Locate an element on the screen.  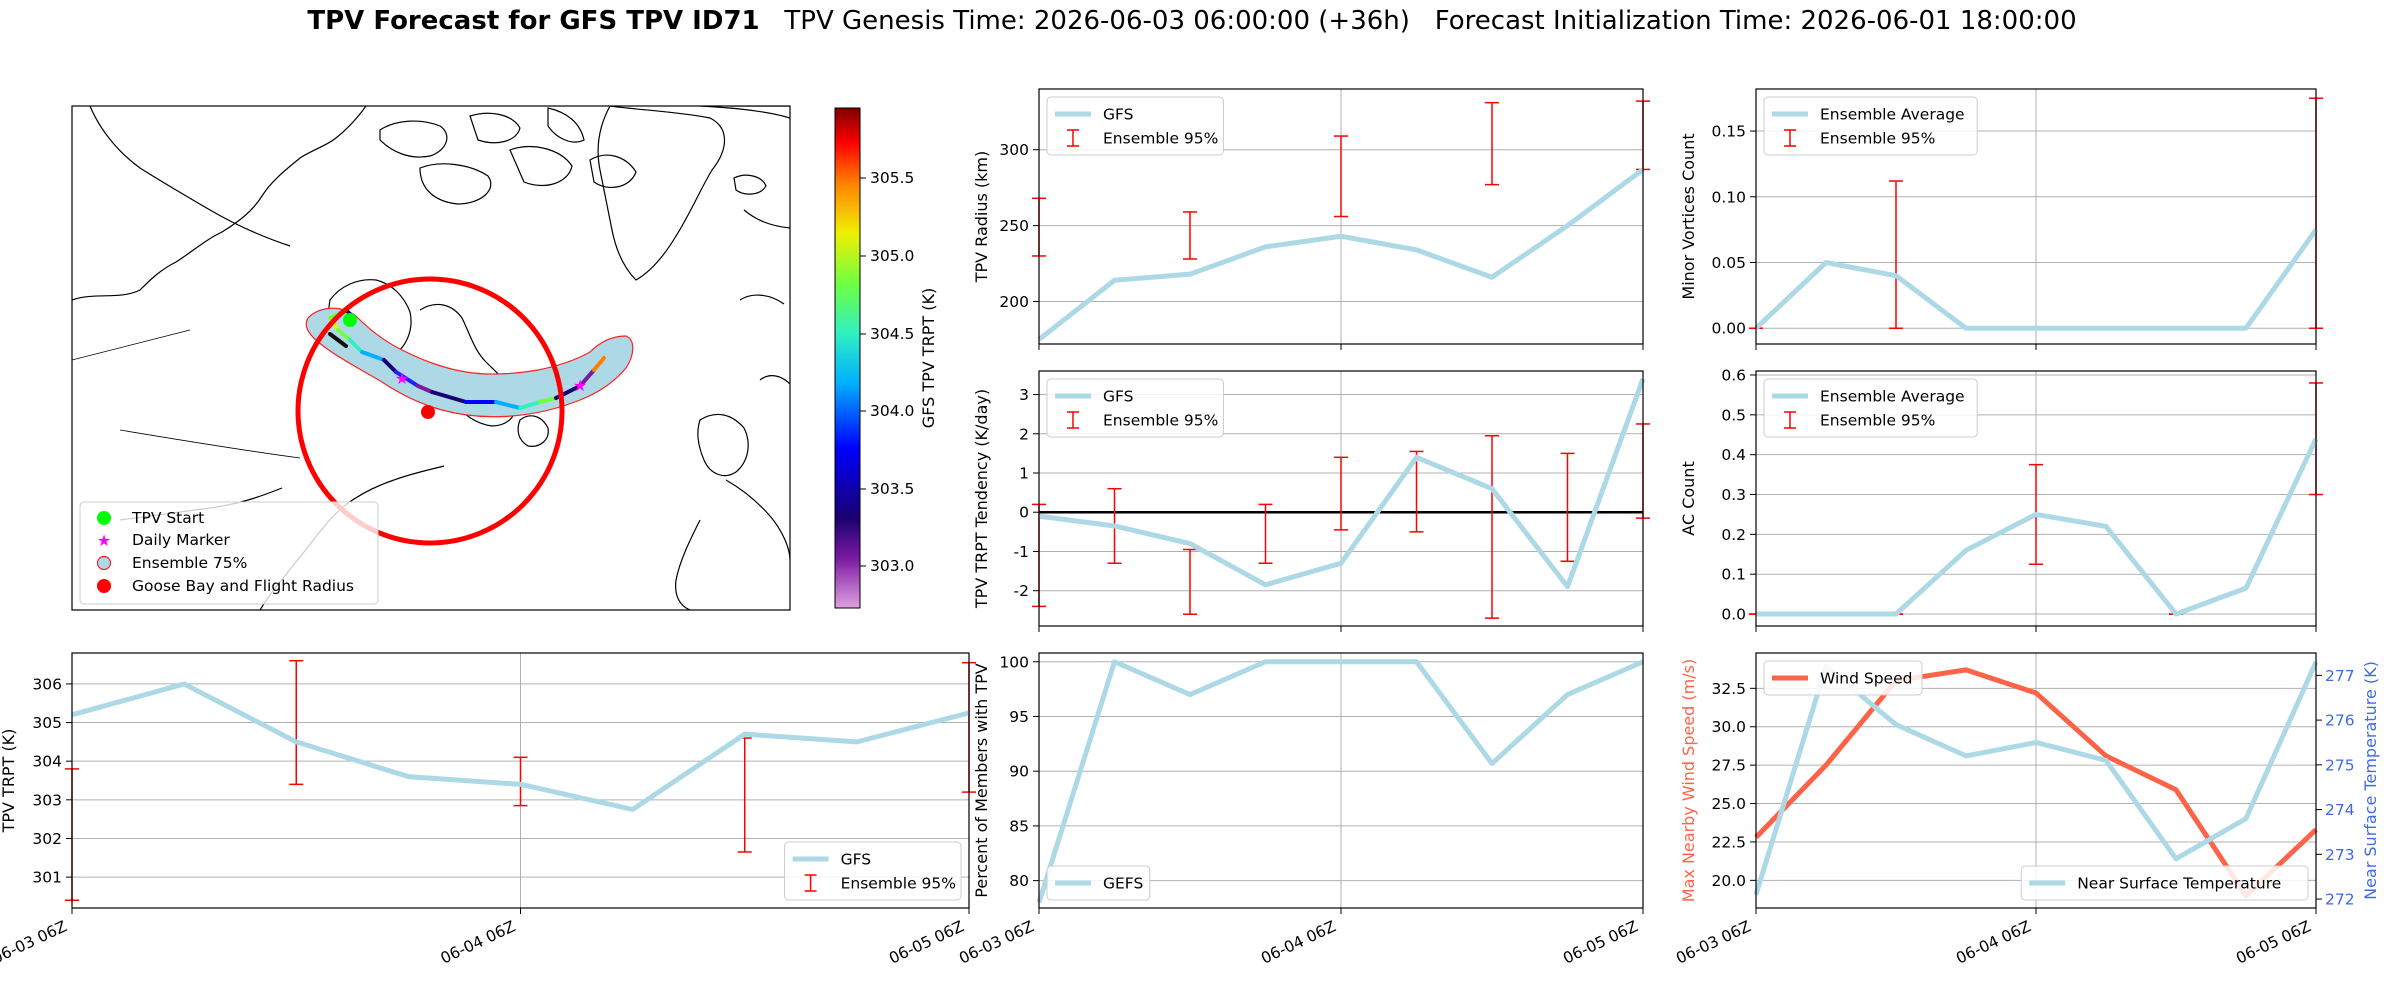
y-tick-label: 0.0 is located at coordinates (1733, 615).